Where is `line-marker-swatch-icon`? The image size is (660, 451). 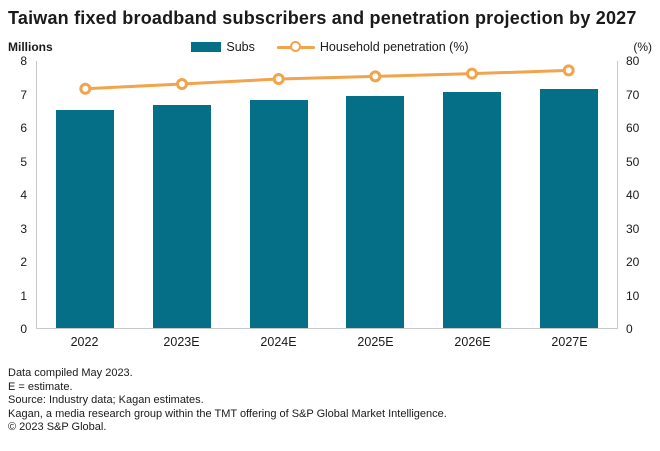 line-marker-swatch-icon is located at coordinates (295, 47).